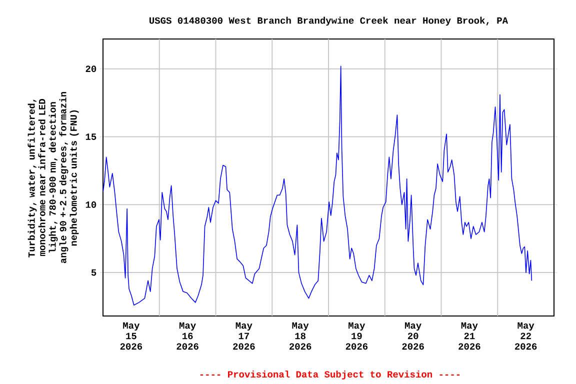  What do you see at coordinates (91, 69) in the screenshot?
I see `y-tick-label: 20` at bounding box center [91, 69].